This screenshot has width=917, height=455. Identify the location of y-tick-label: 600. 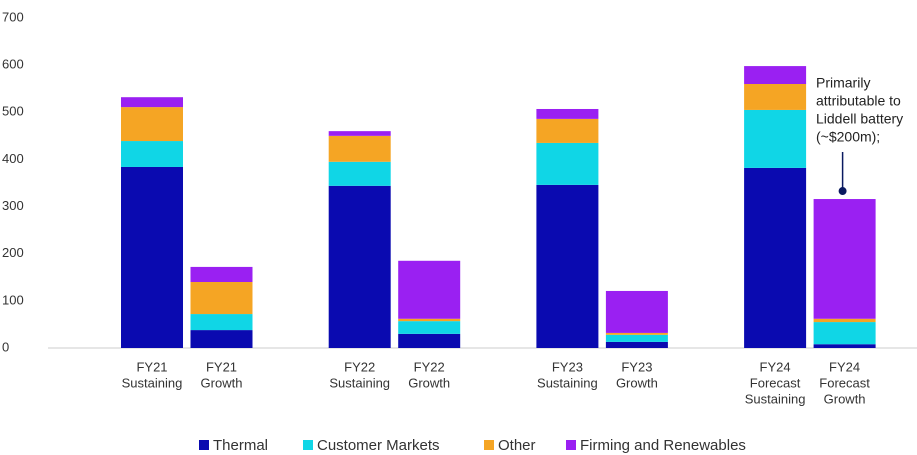
(13, 64).